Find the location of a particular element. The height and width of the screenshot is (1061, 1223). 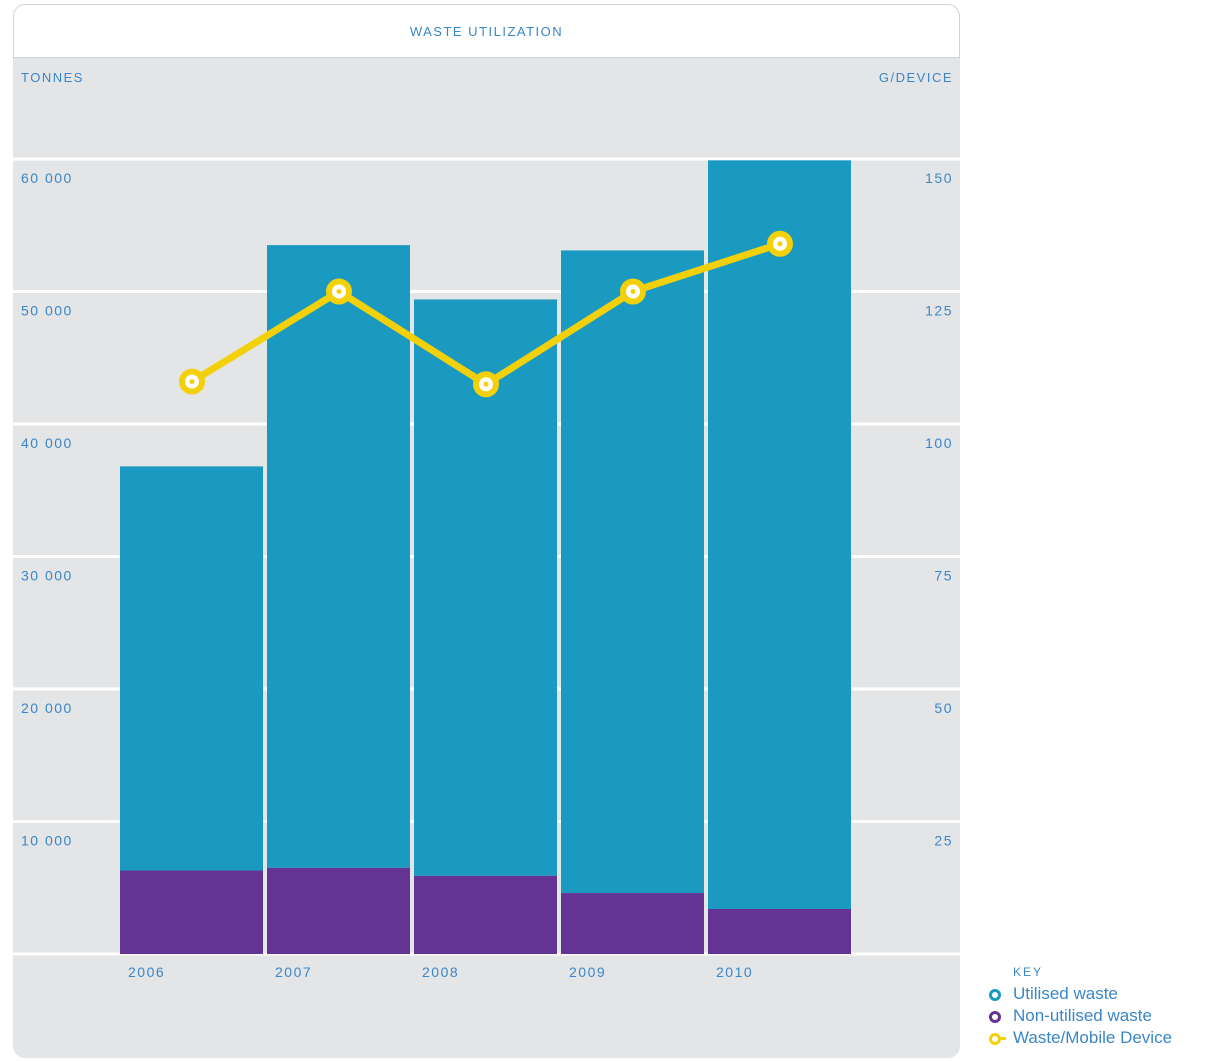

y-left-tick-label: 20 000 is located at coordinates (47, 708).